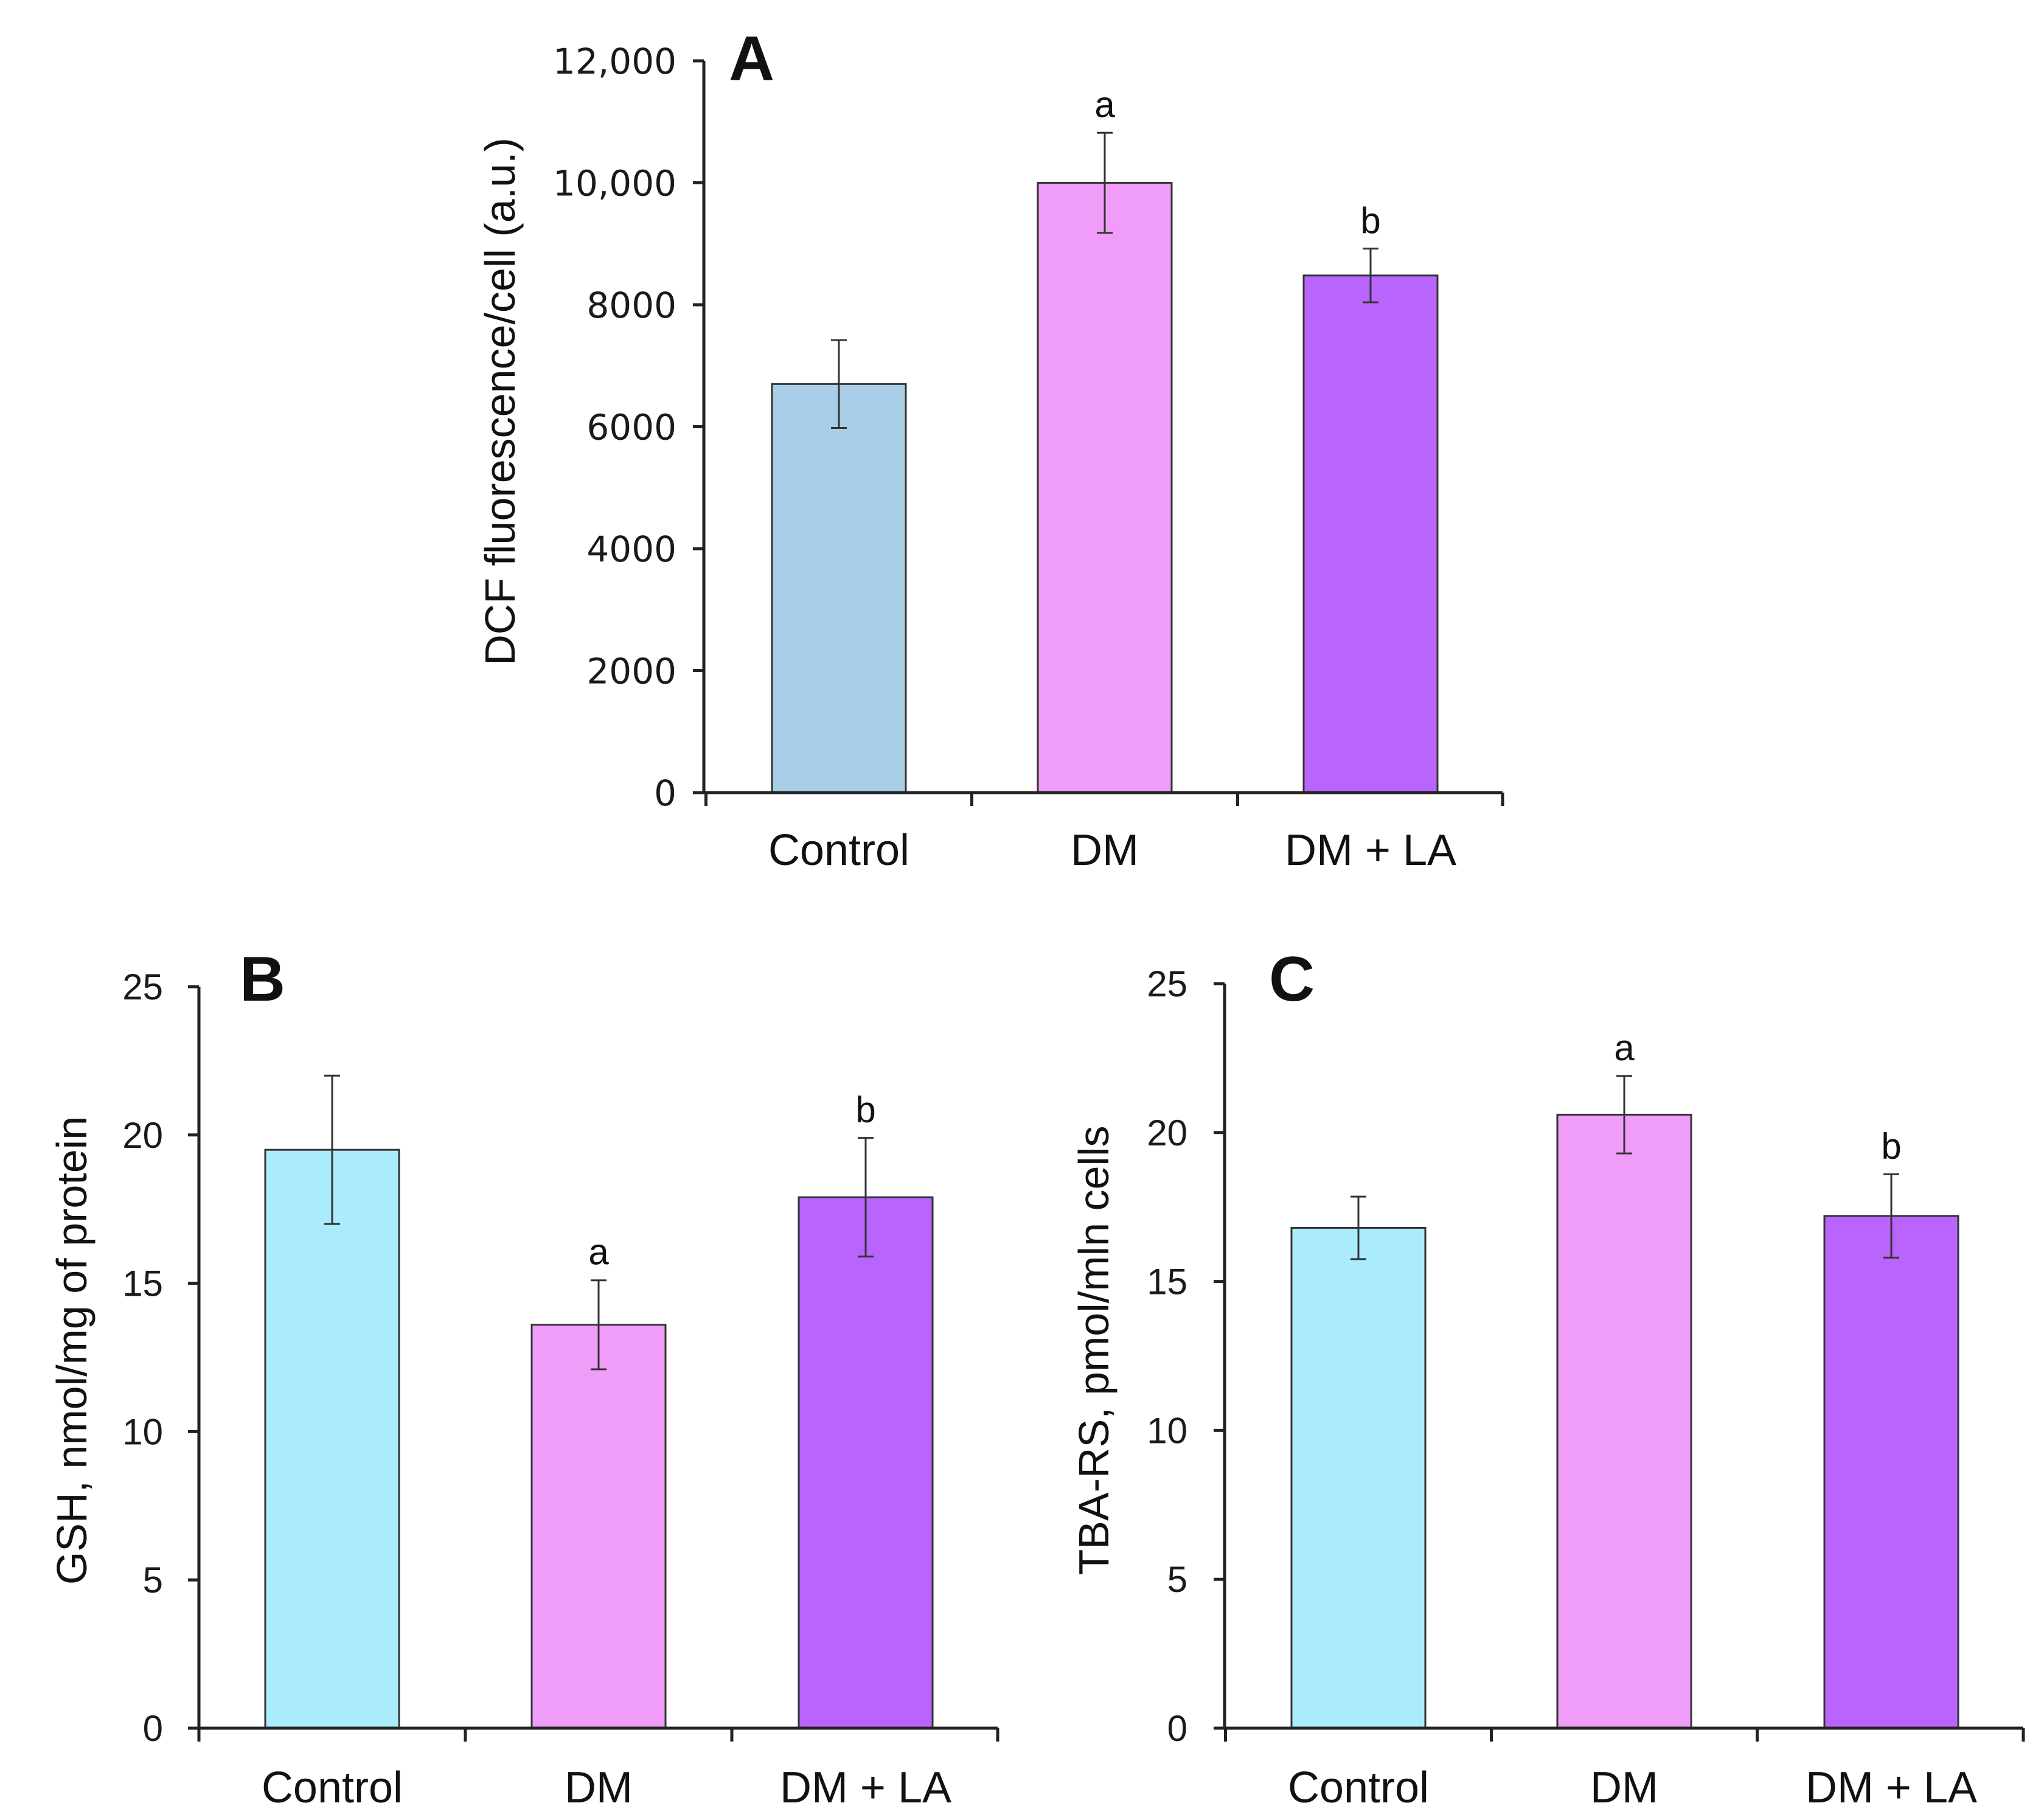 The image size is (2044, 1817). I want to click on y-tick-label: 4000, so click(631, 549).